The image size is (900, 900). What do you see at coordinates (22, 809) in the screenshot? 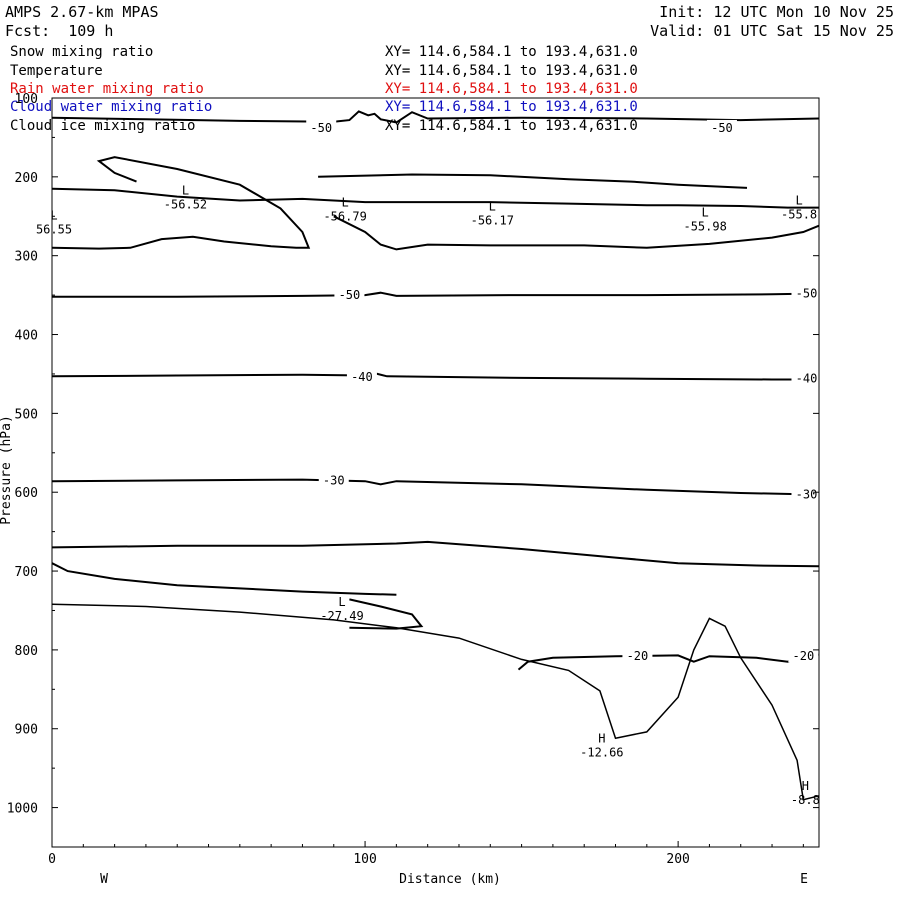
I see `y-tick-label: 1000` at bounding box center [22, 809].